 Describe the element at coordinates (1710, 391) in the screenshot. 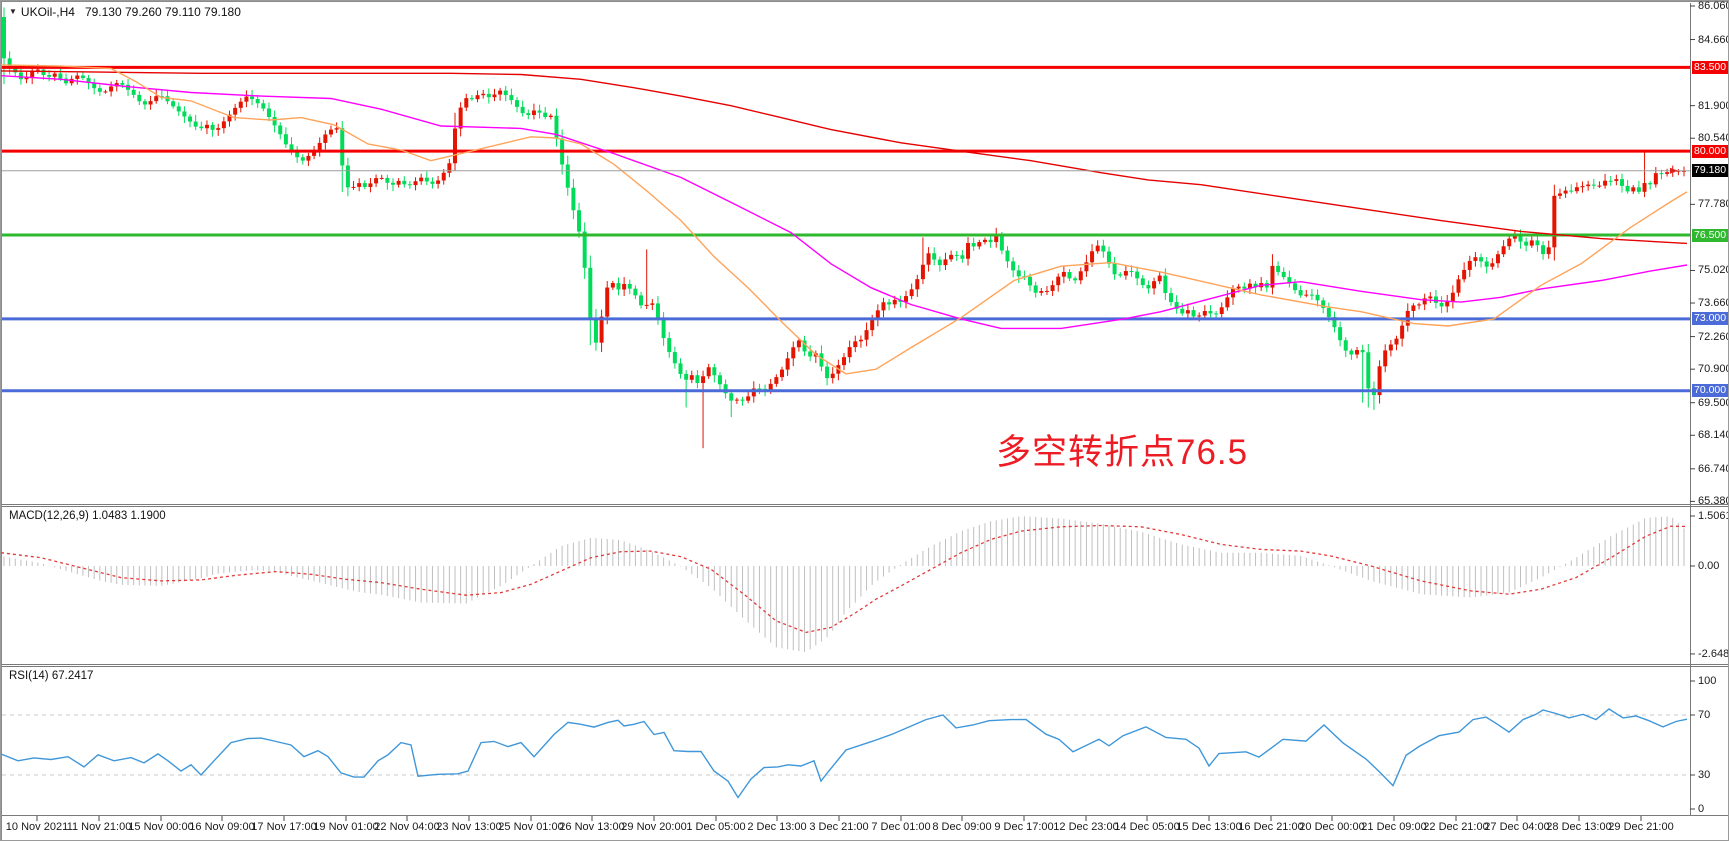

I see `price-level-badge: 70.000` at that location.